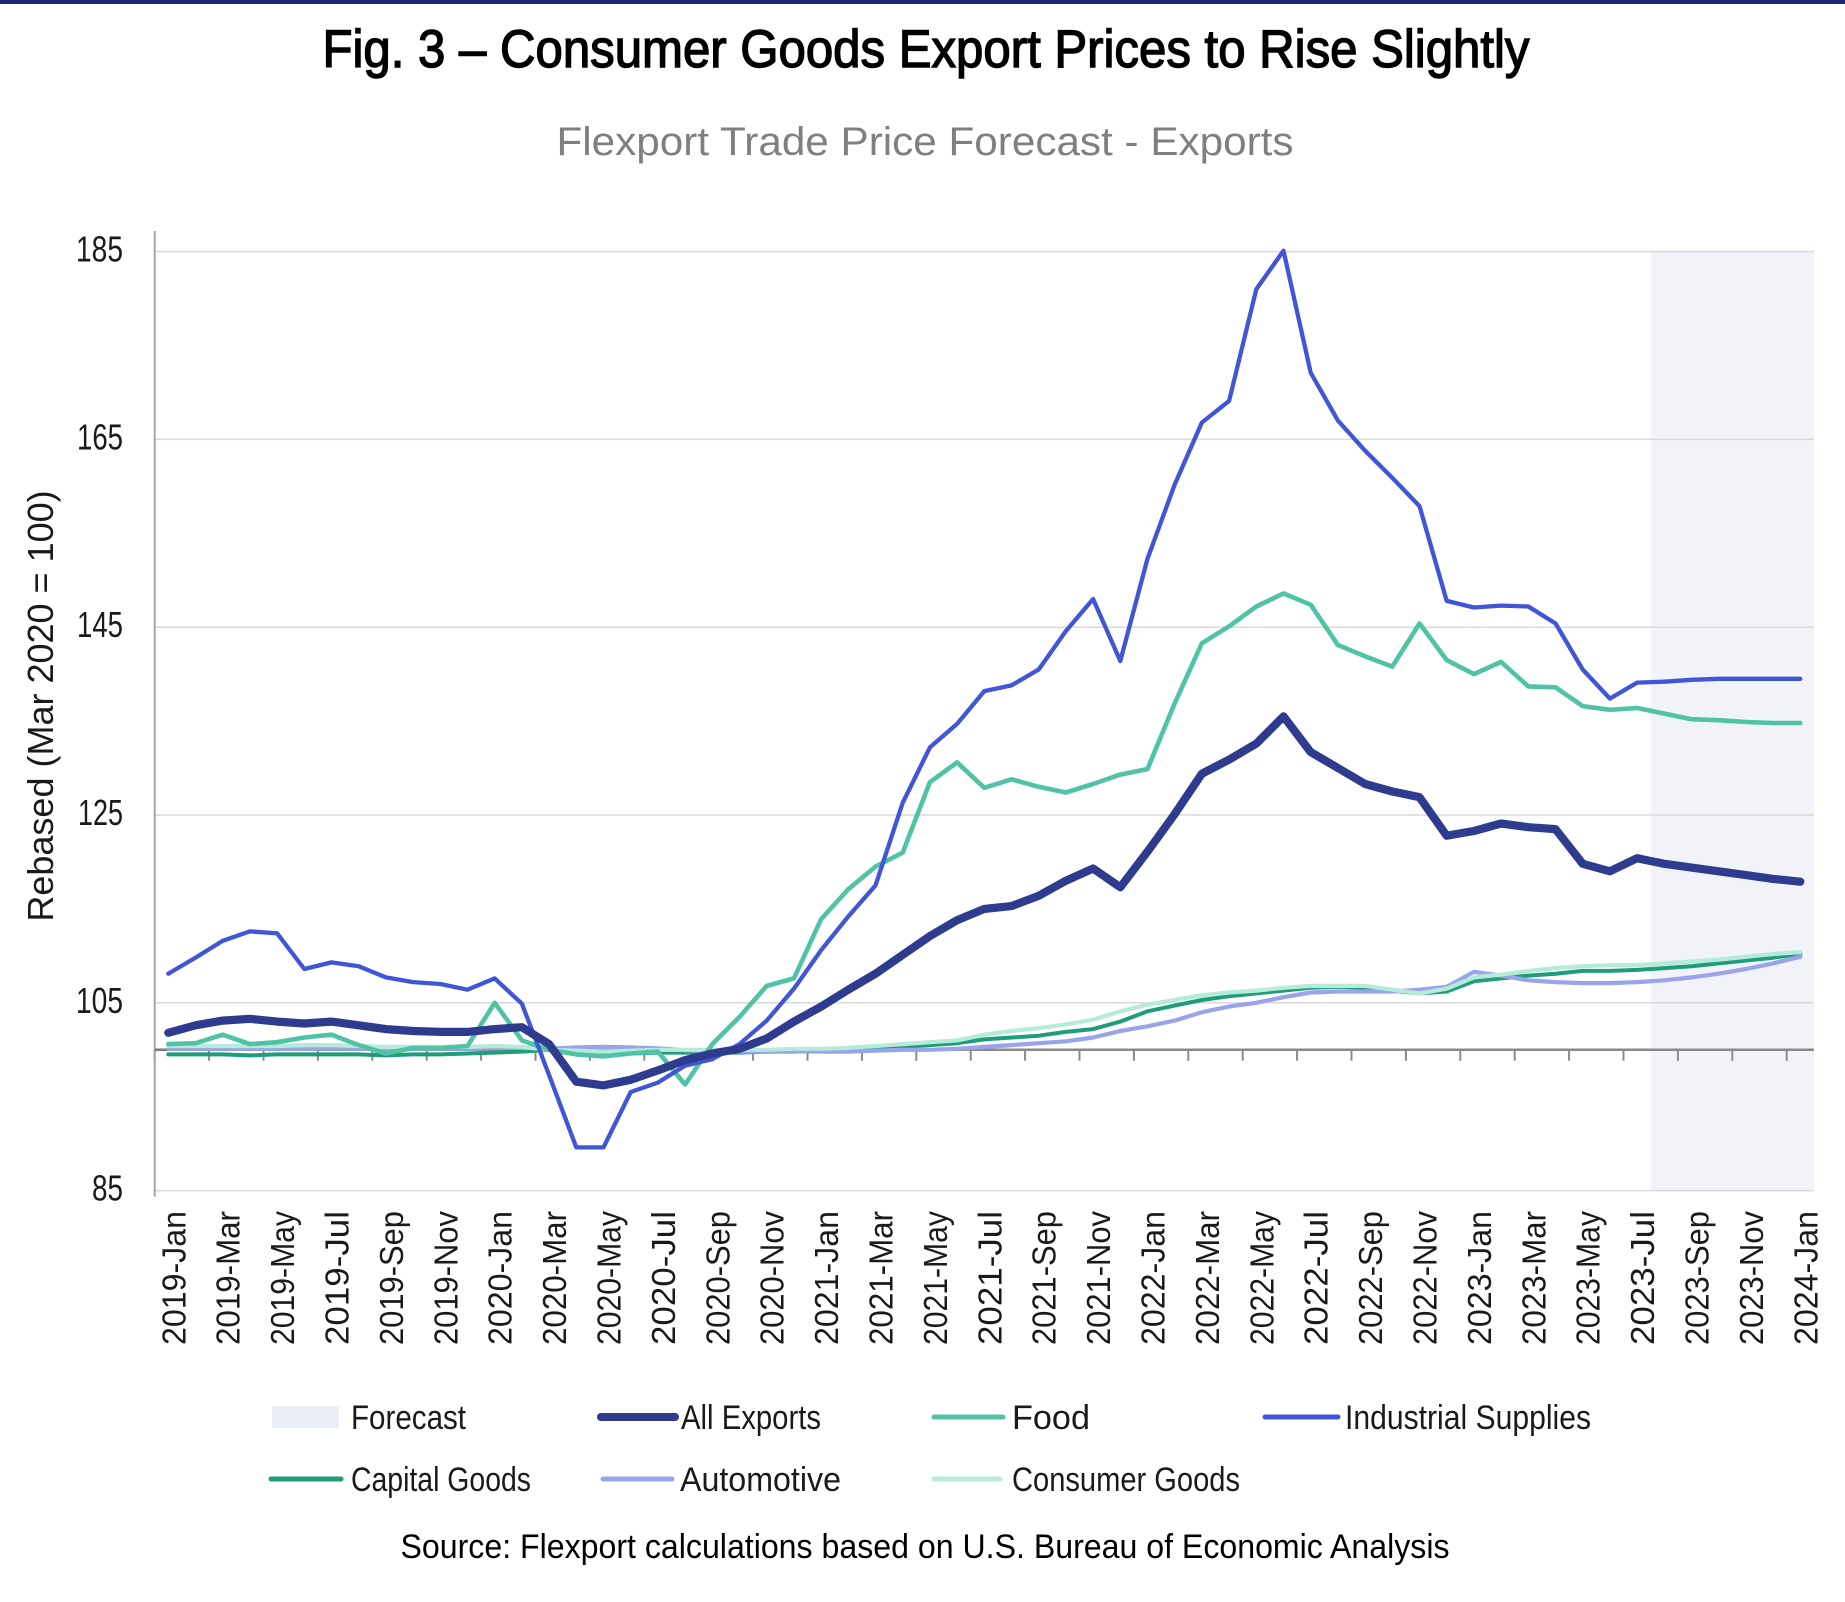  Describe the element at coordinates (282, 1278) in the screenshot. I see `svg-text: 2019-May` at that location.